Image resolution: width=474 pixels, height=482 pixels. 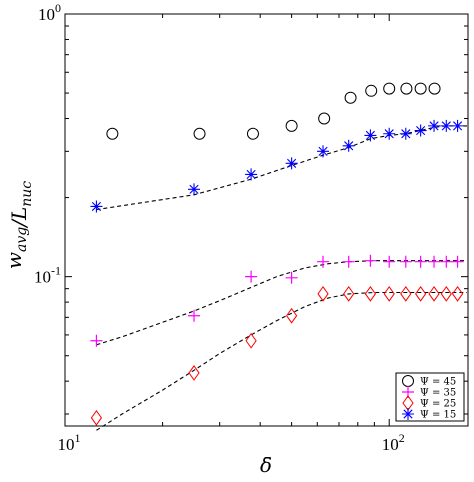 I want to click on legend: Ψ = 45Ψ = 35Ψ = 25Ψ = 15, so click(x=430, y=397).